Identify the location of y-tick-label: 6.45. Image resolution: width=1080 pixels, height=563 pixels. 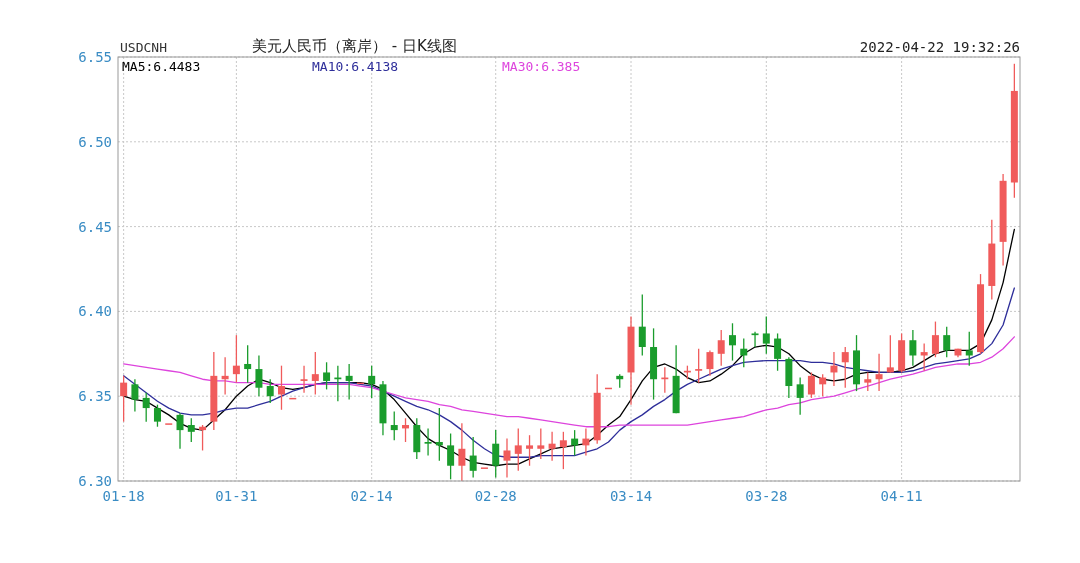
(95, 226).